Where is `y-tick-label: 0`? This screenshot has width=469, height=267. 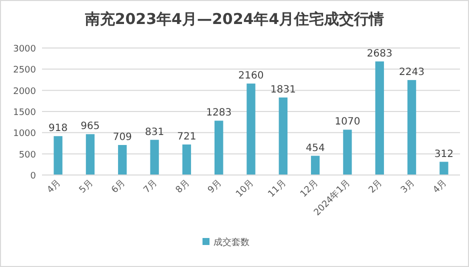 y-tick-label: 0 is located at coordinates (33, 177).